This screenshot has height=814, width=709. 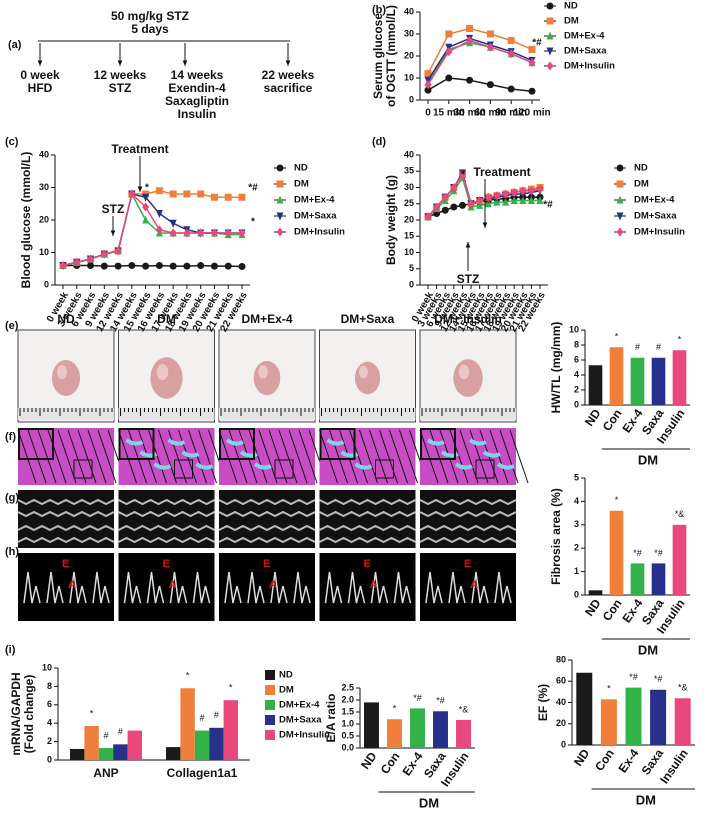 I want to click on annotation: *, so click(x=253, y=222).